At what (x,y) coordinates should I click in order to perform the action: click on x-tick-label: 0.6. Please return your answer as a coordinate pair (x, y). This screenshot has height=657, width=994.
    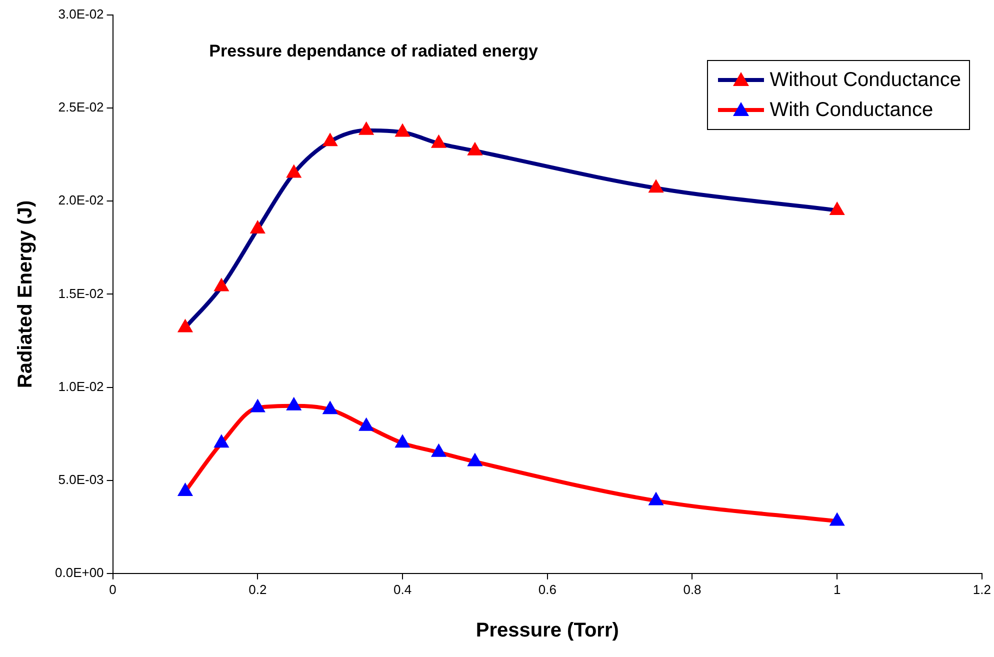
    Looking at the image, I should click on (547, 589).